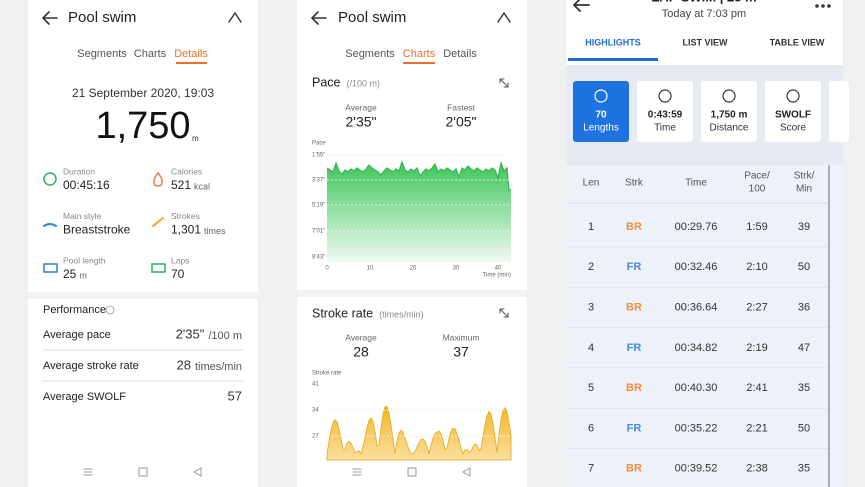 This screenshot has height=487, width=865. What do you see at coordinates (804, 469) in the screenshot?
I see `table-cell: 35` at bounding box center [804, 469].